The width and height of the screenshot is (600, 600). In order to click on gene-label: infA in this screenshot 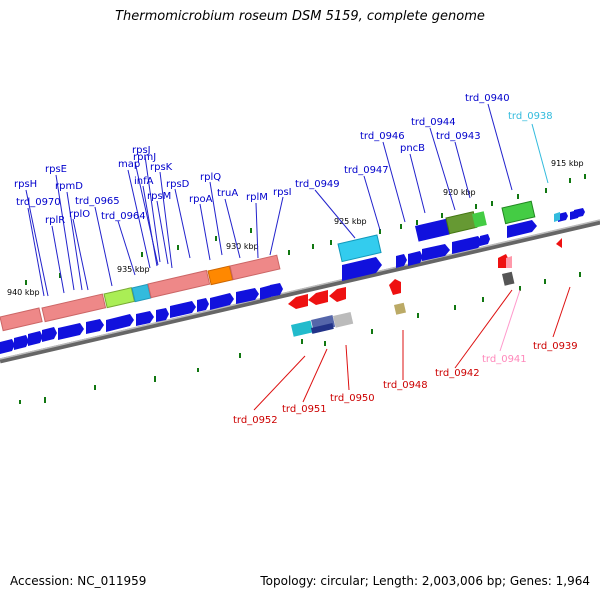, I will do `click(144, 181)`.